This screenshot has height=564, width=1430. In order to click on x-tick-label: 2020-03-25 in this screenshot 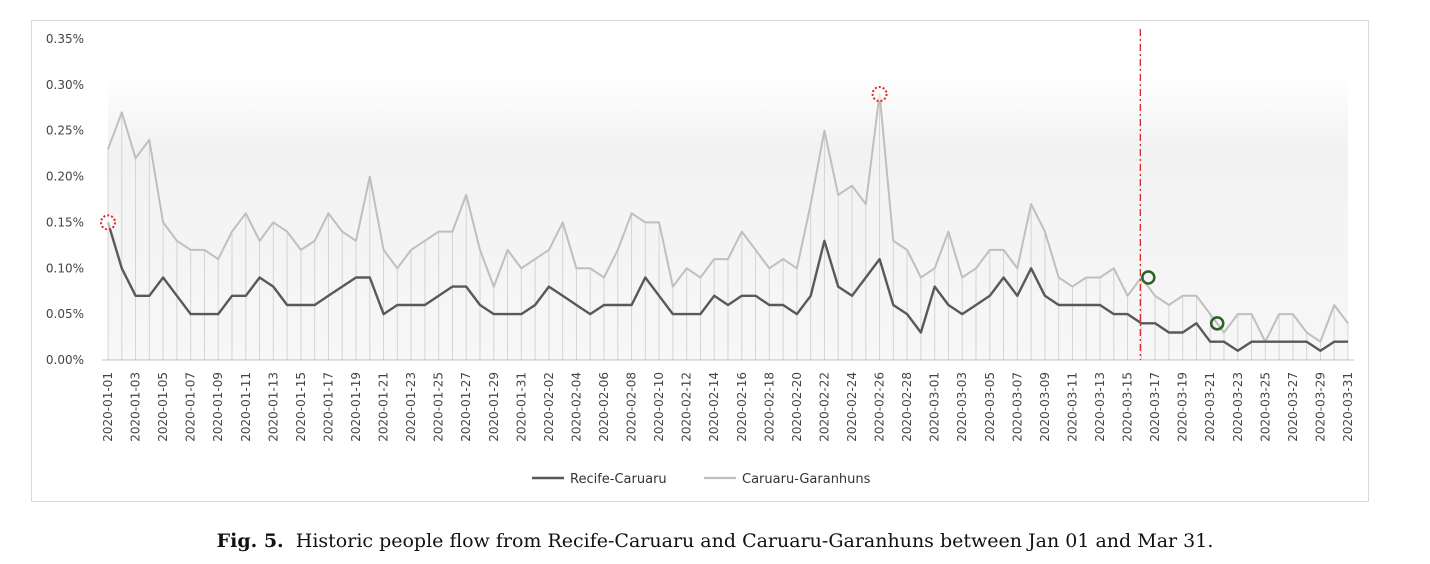, I will do `click(1265, 407)`.